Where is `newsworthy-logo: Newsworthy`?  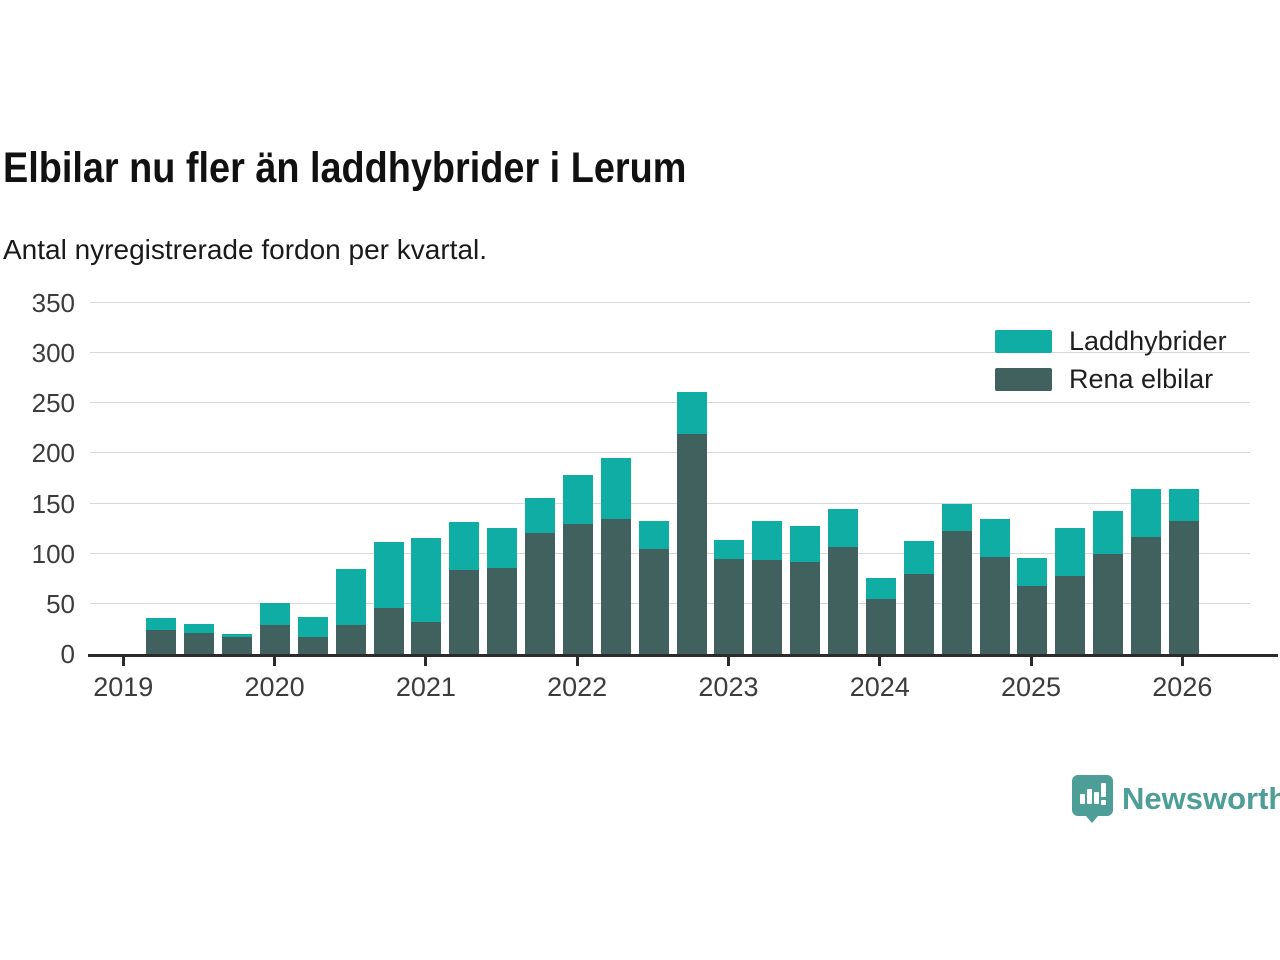
newsworthy-logo: Newsworthy is located at coordinates (1176, 799).